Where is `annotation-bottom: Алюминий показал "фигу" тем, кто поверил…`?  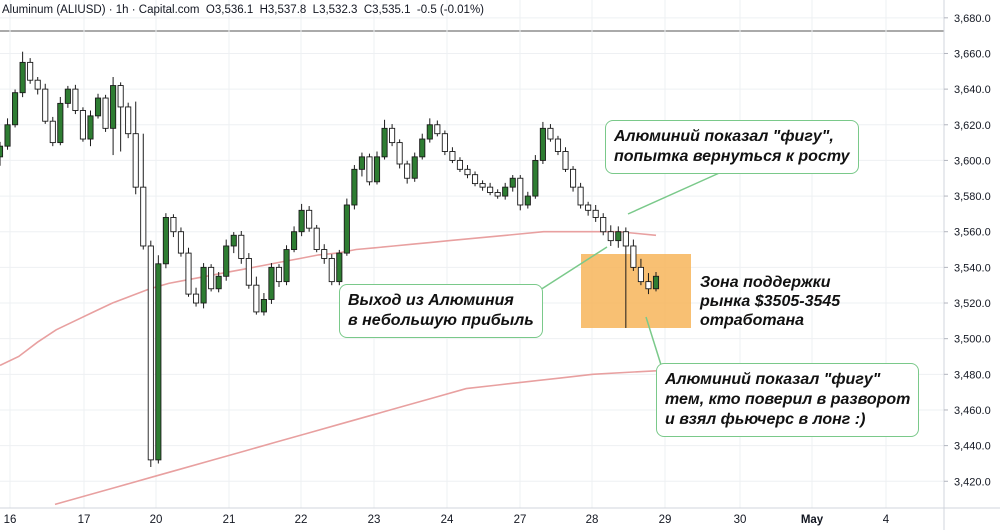
annotation-bottom: Алюминий показал "фигу" тем, кто поверил… is located at coordinates (788, 400).